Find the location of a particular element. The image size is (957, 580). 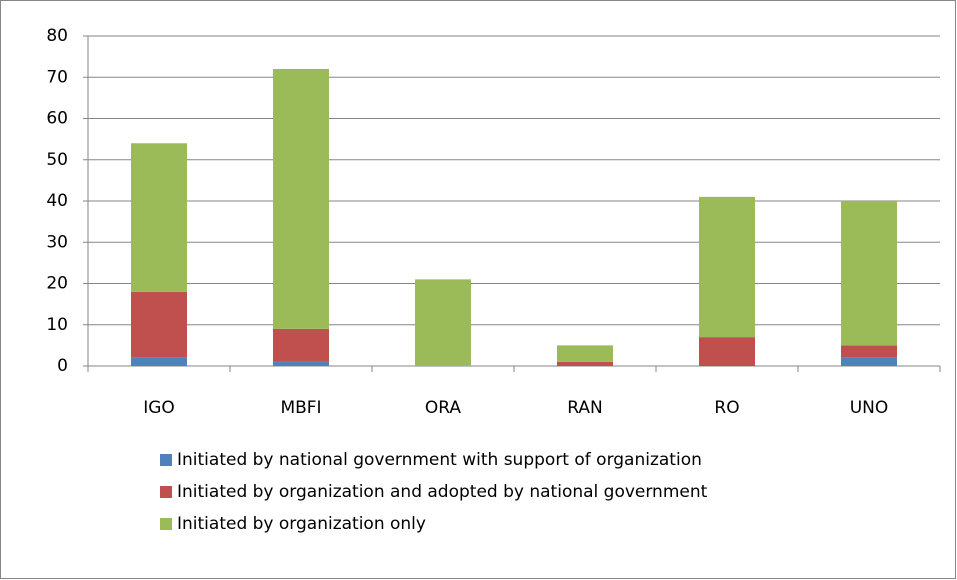

y-tick-label: 50 is located at coordinates (57, 160).